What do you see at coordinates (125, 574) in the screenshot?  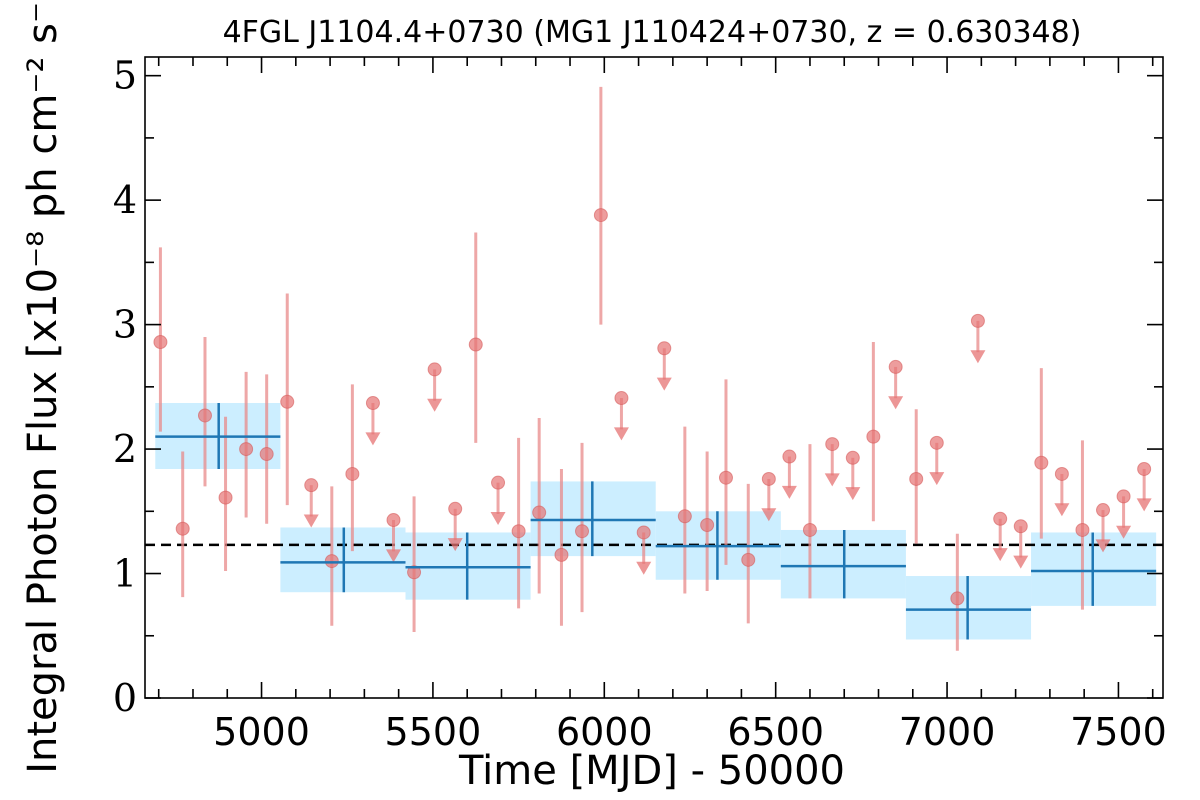 I see `y-tick-label-1: 1` at bounding box center [125, 574].